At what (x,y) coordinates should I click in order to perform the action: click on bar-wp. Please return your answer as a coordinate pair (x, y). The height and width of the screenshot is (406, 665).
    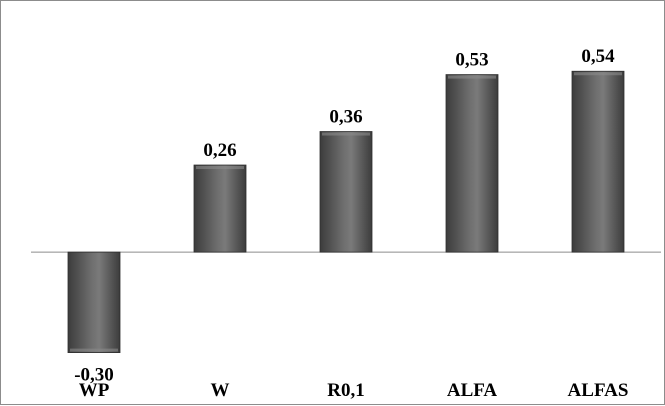
    Looking at the image, I should click on (94, 302).